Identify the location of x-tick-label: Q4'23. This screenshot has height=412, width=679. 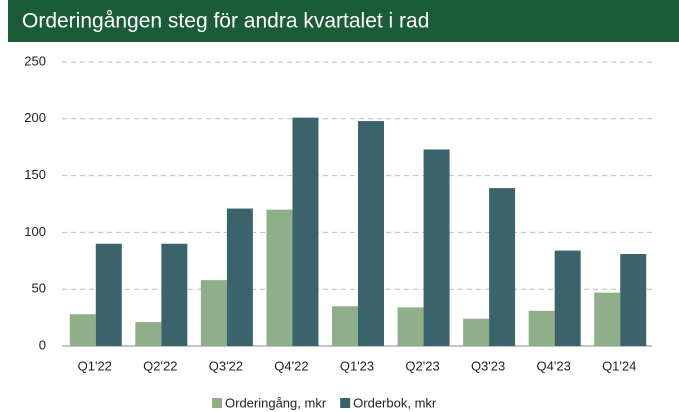
(554, 365).